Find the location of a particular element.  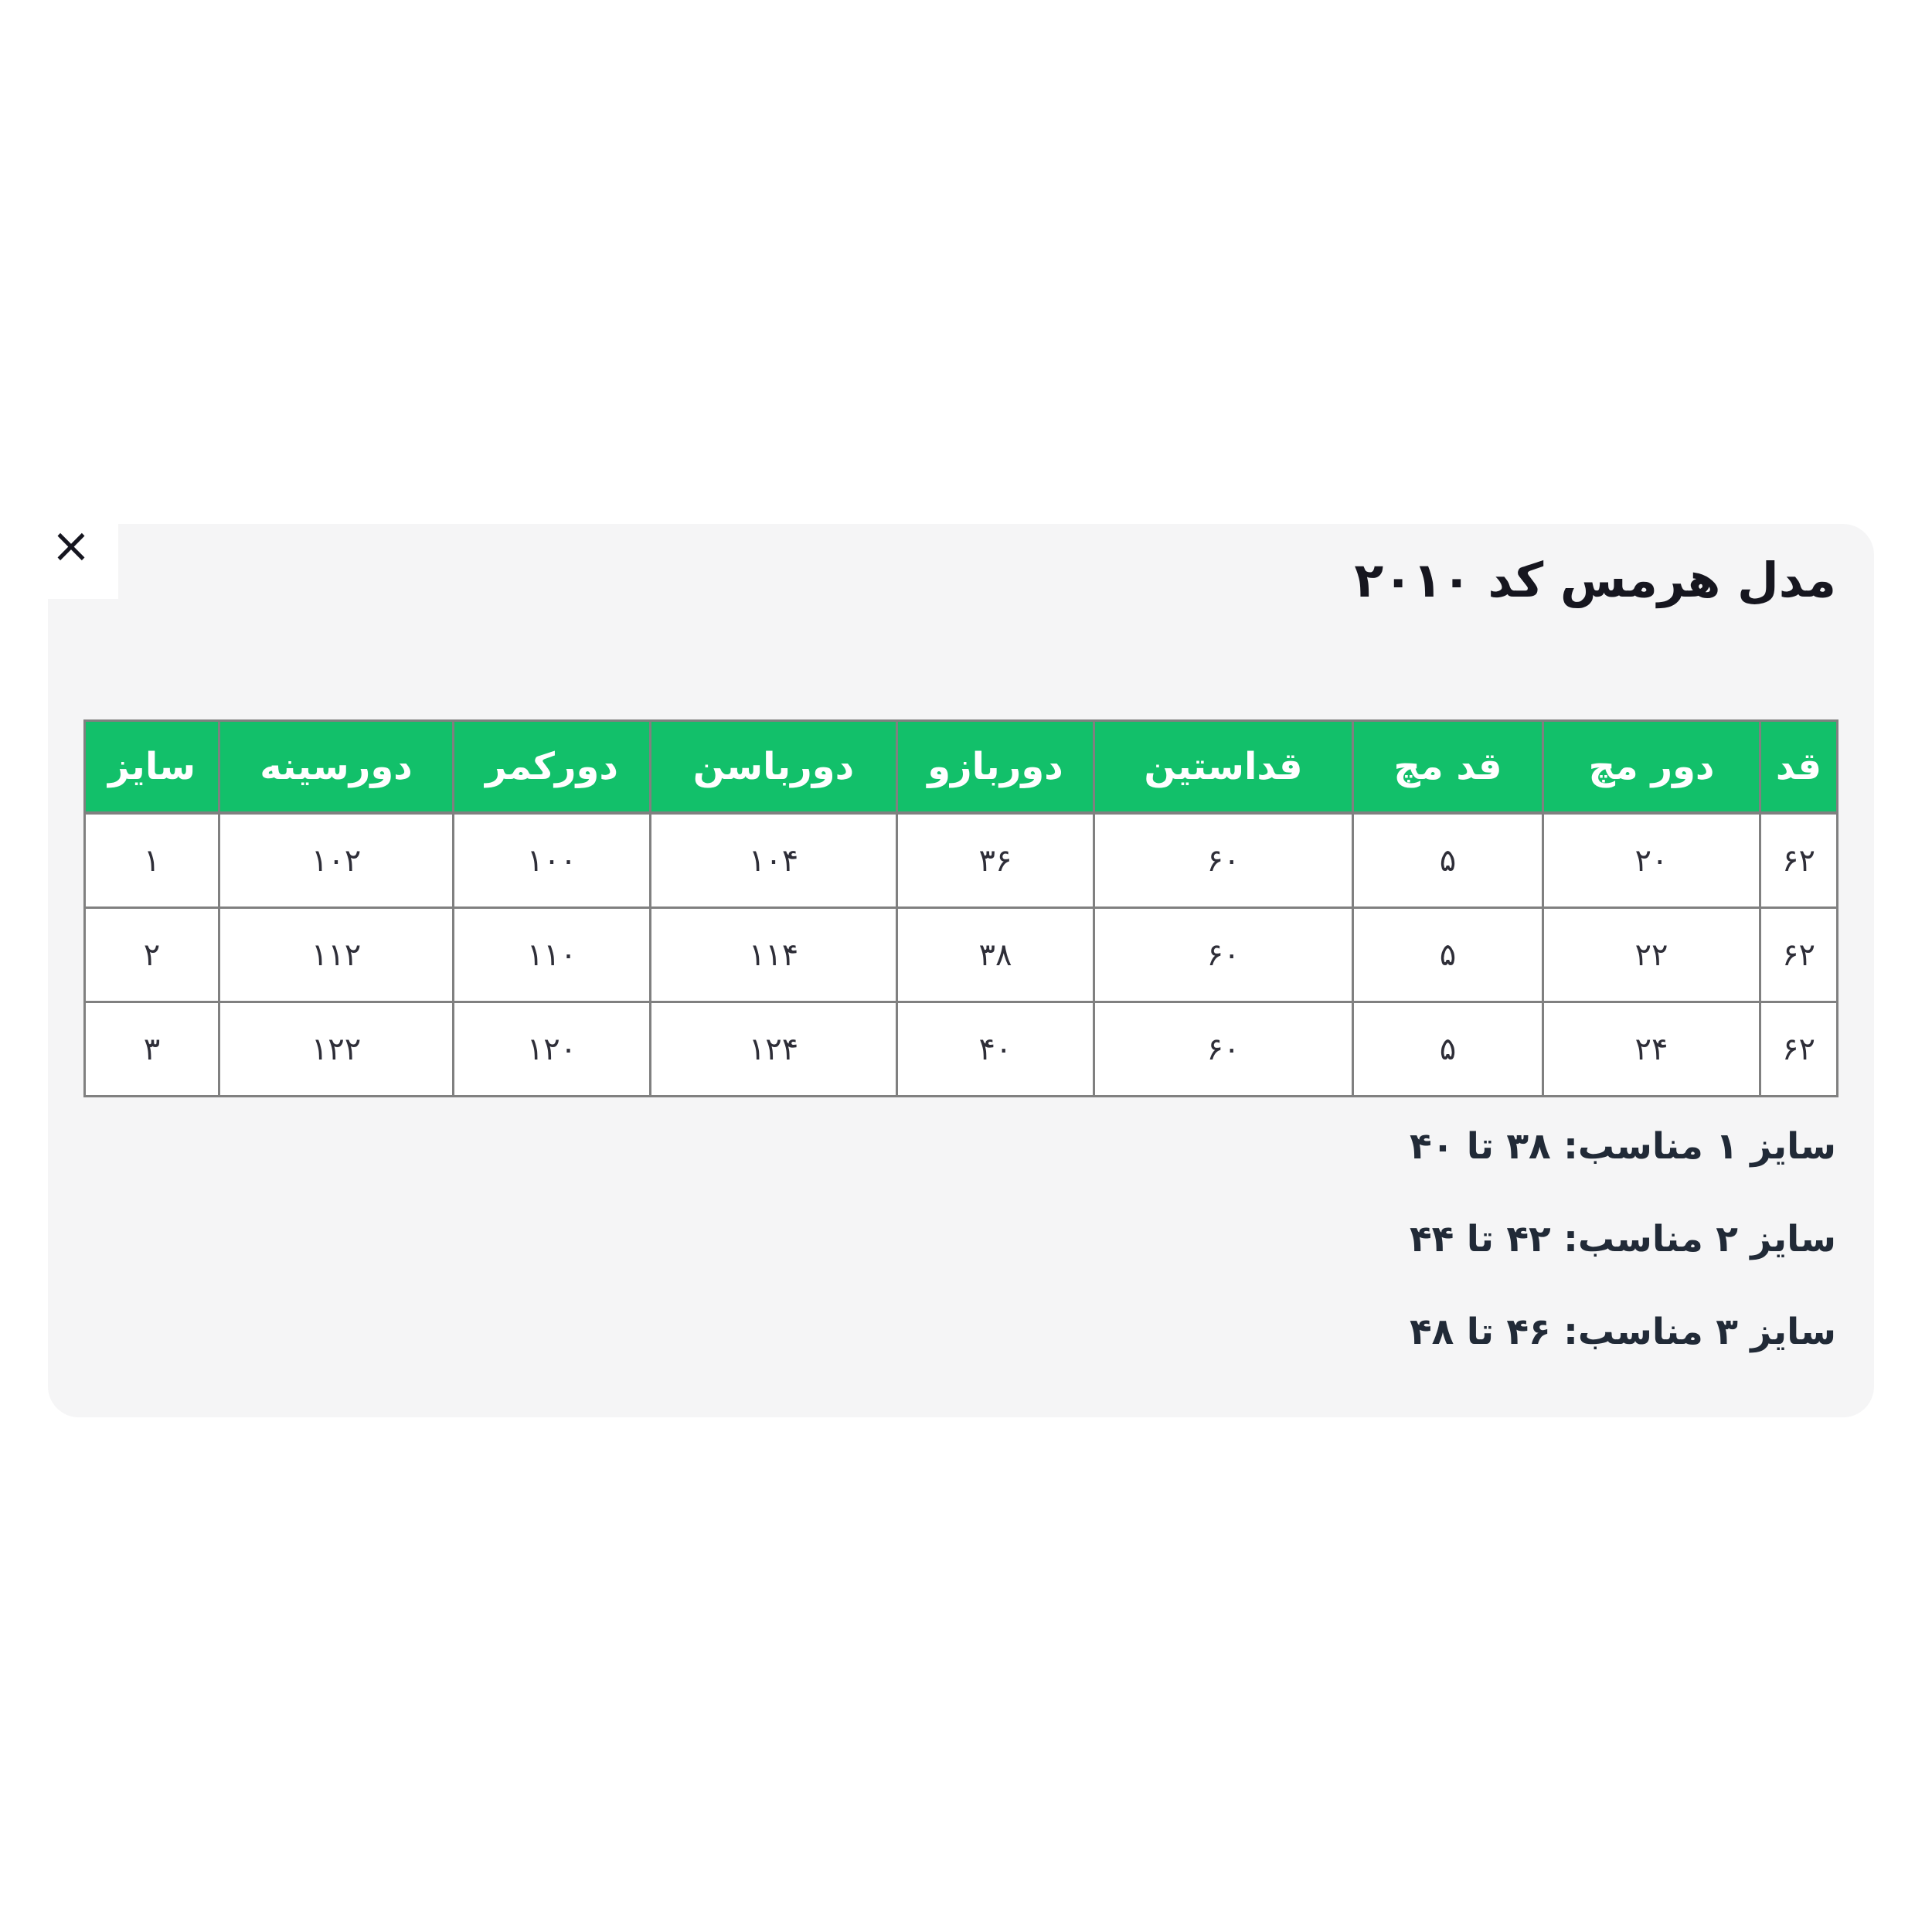

table-cell: ۱۰۲ is located at coordinates (336, 860).